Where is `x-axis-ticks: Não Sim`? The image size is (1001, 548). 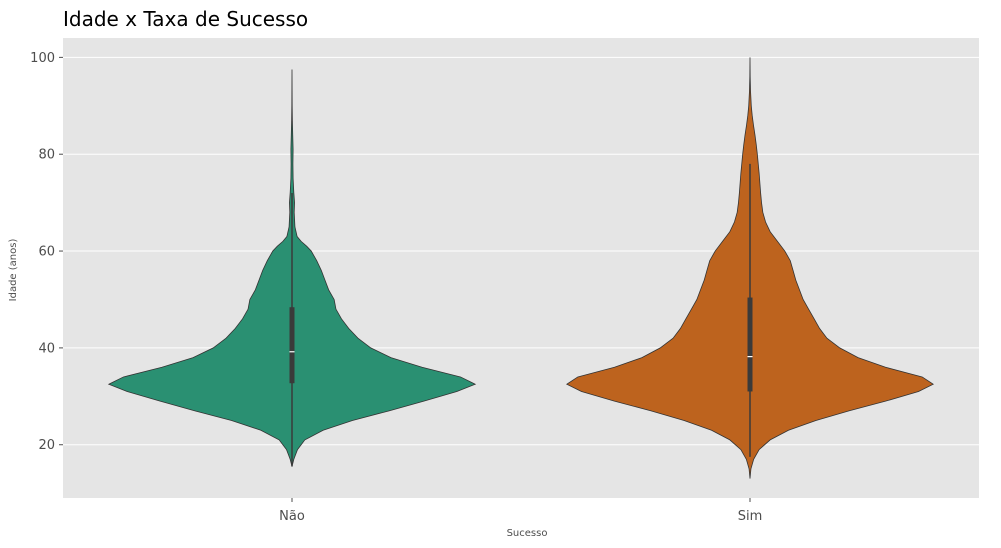
x-axis-ticks: Não Sim is located at coordinates (520, 511).